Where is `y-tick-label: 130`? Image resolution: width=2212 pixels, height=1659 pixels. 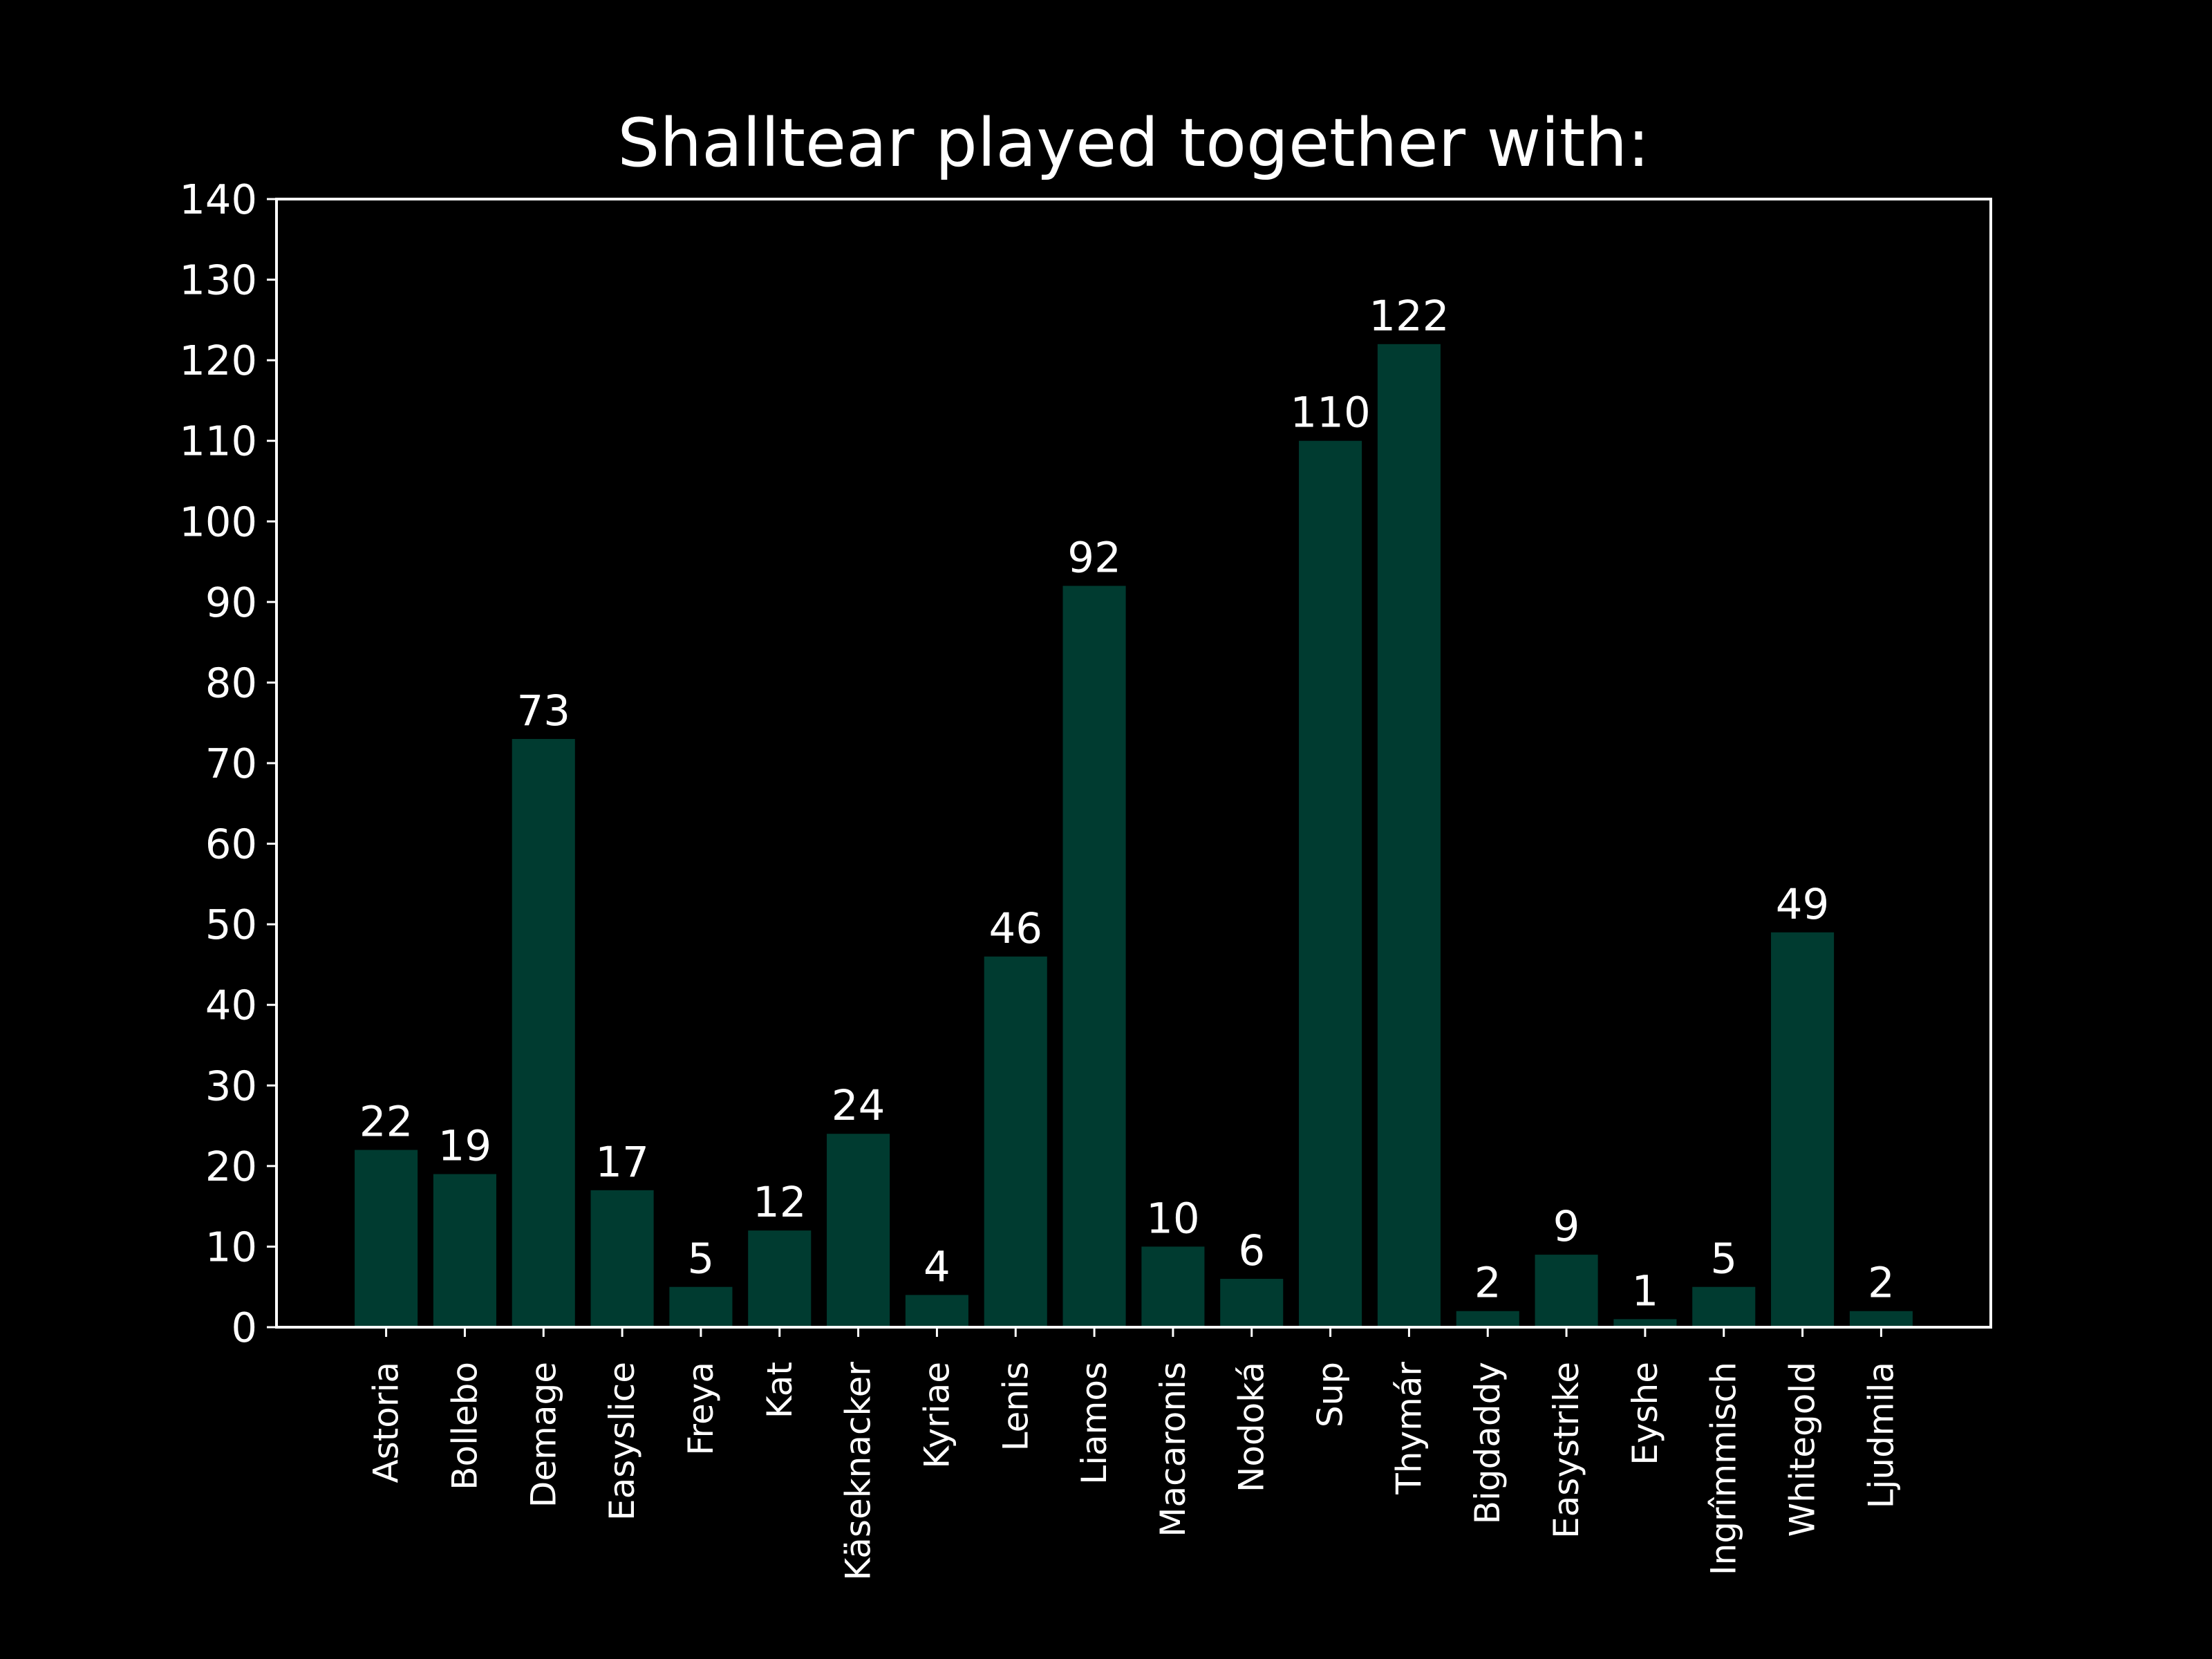 y-tick-label: 130 is located at coordinates (218, 280).